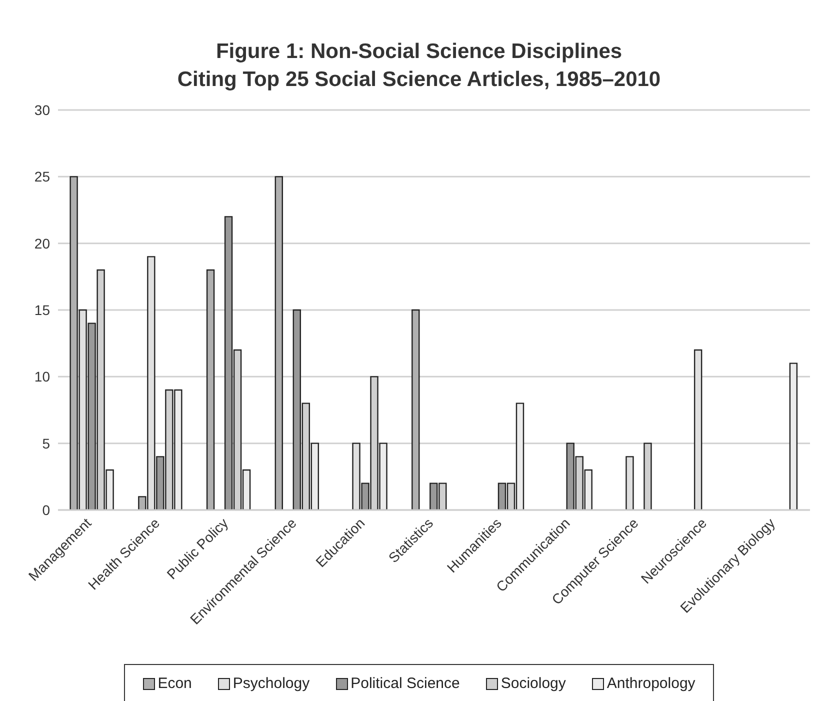 Image resolution: width=838 pixels, height=701 pixels. What do you see at coordinates (42, 110) in the screenshot?
I see `y-tick-label: 30` at bounding box center [42, 110].